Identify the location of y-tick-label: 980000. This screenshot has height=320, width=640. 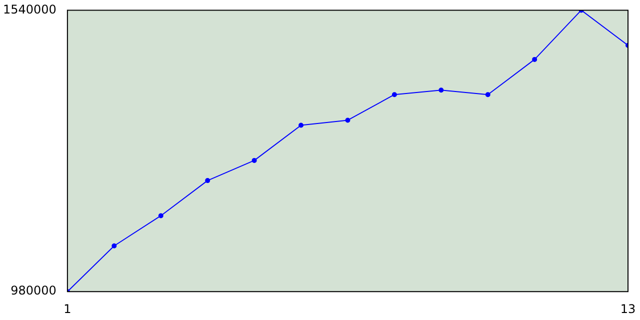
(33, 291).